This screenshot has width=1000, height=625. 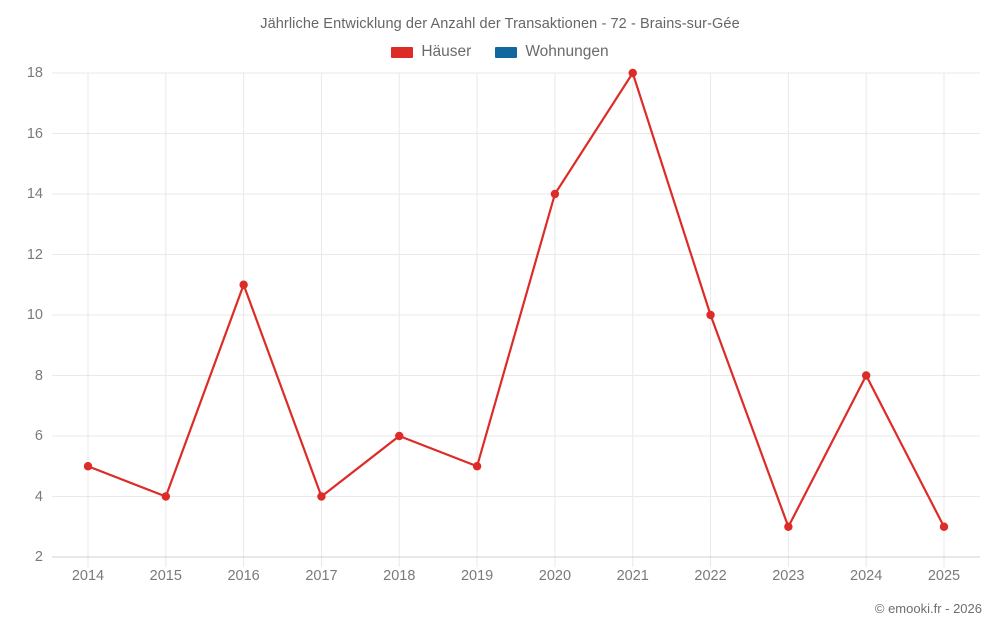 I want to click on x-tick-label: 2016, so click(x=243, y=576).